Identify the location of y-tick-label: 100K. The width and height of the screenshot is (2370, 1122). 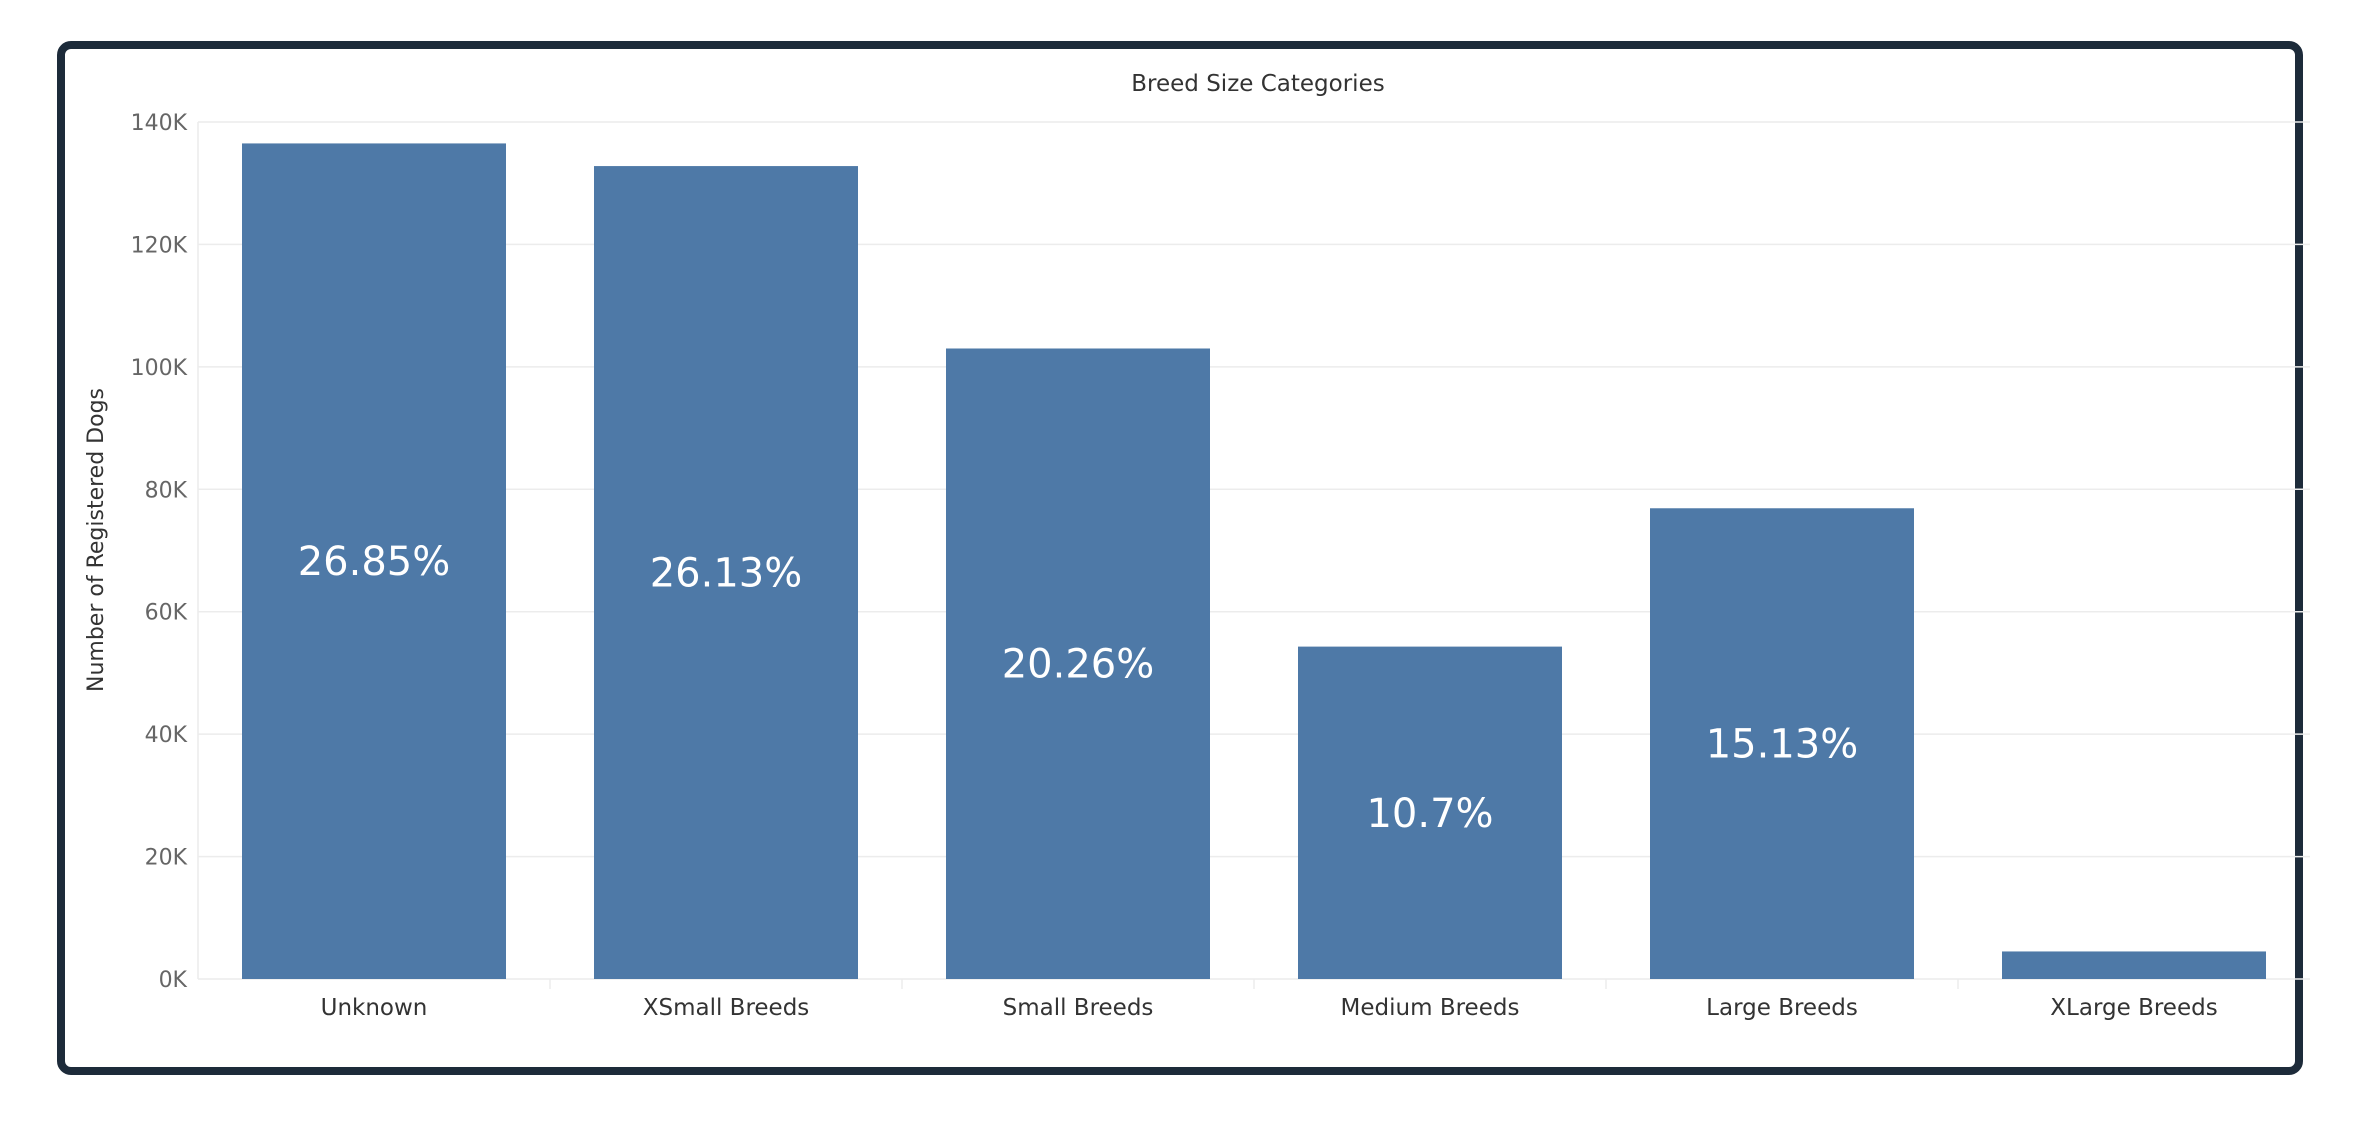
(159, 368).